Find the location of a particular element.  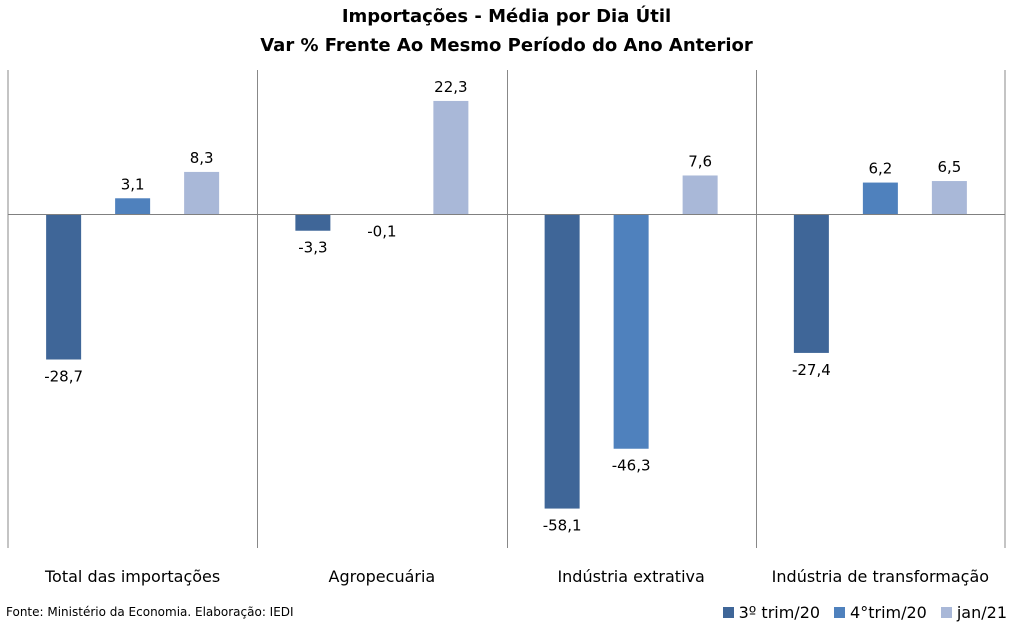

legend-item-series-3: jan/21 is located at coordinates (973, 612).